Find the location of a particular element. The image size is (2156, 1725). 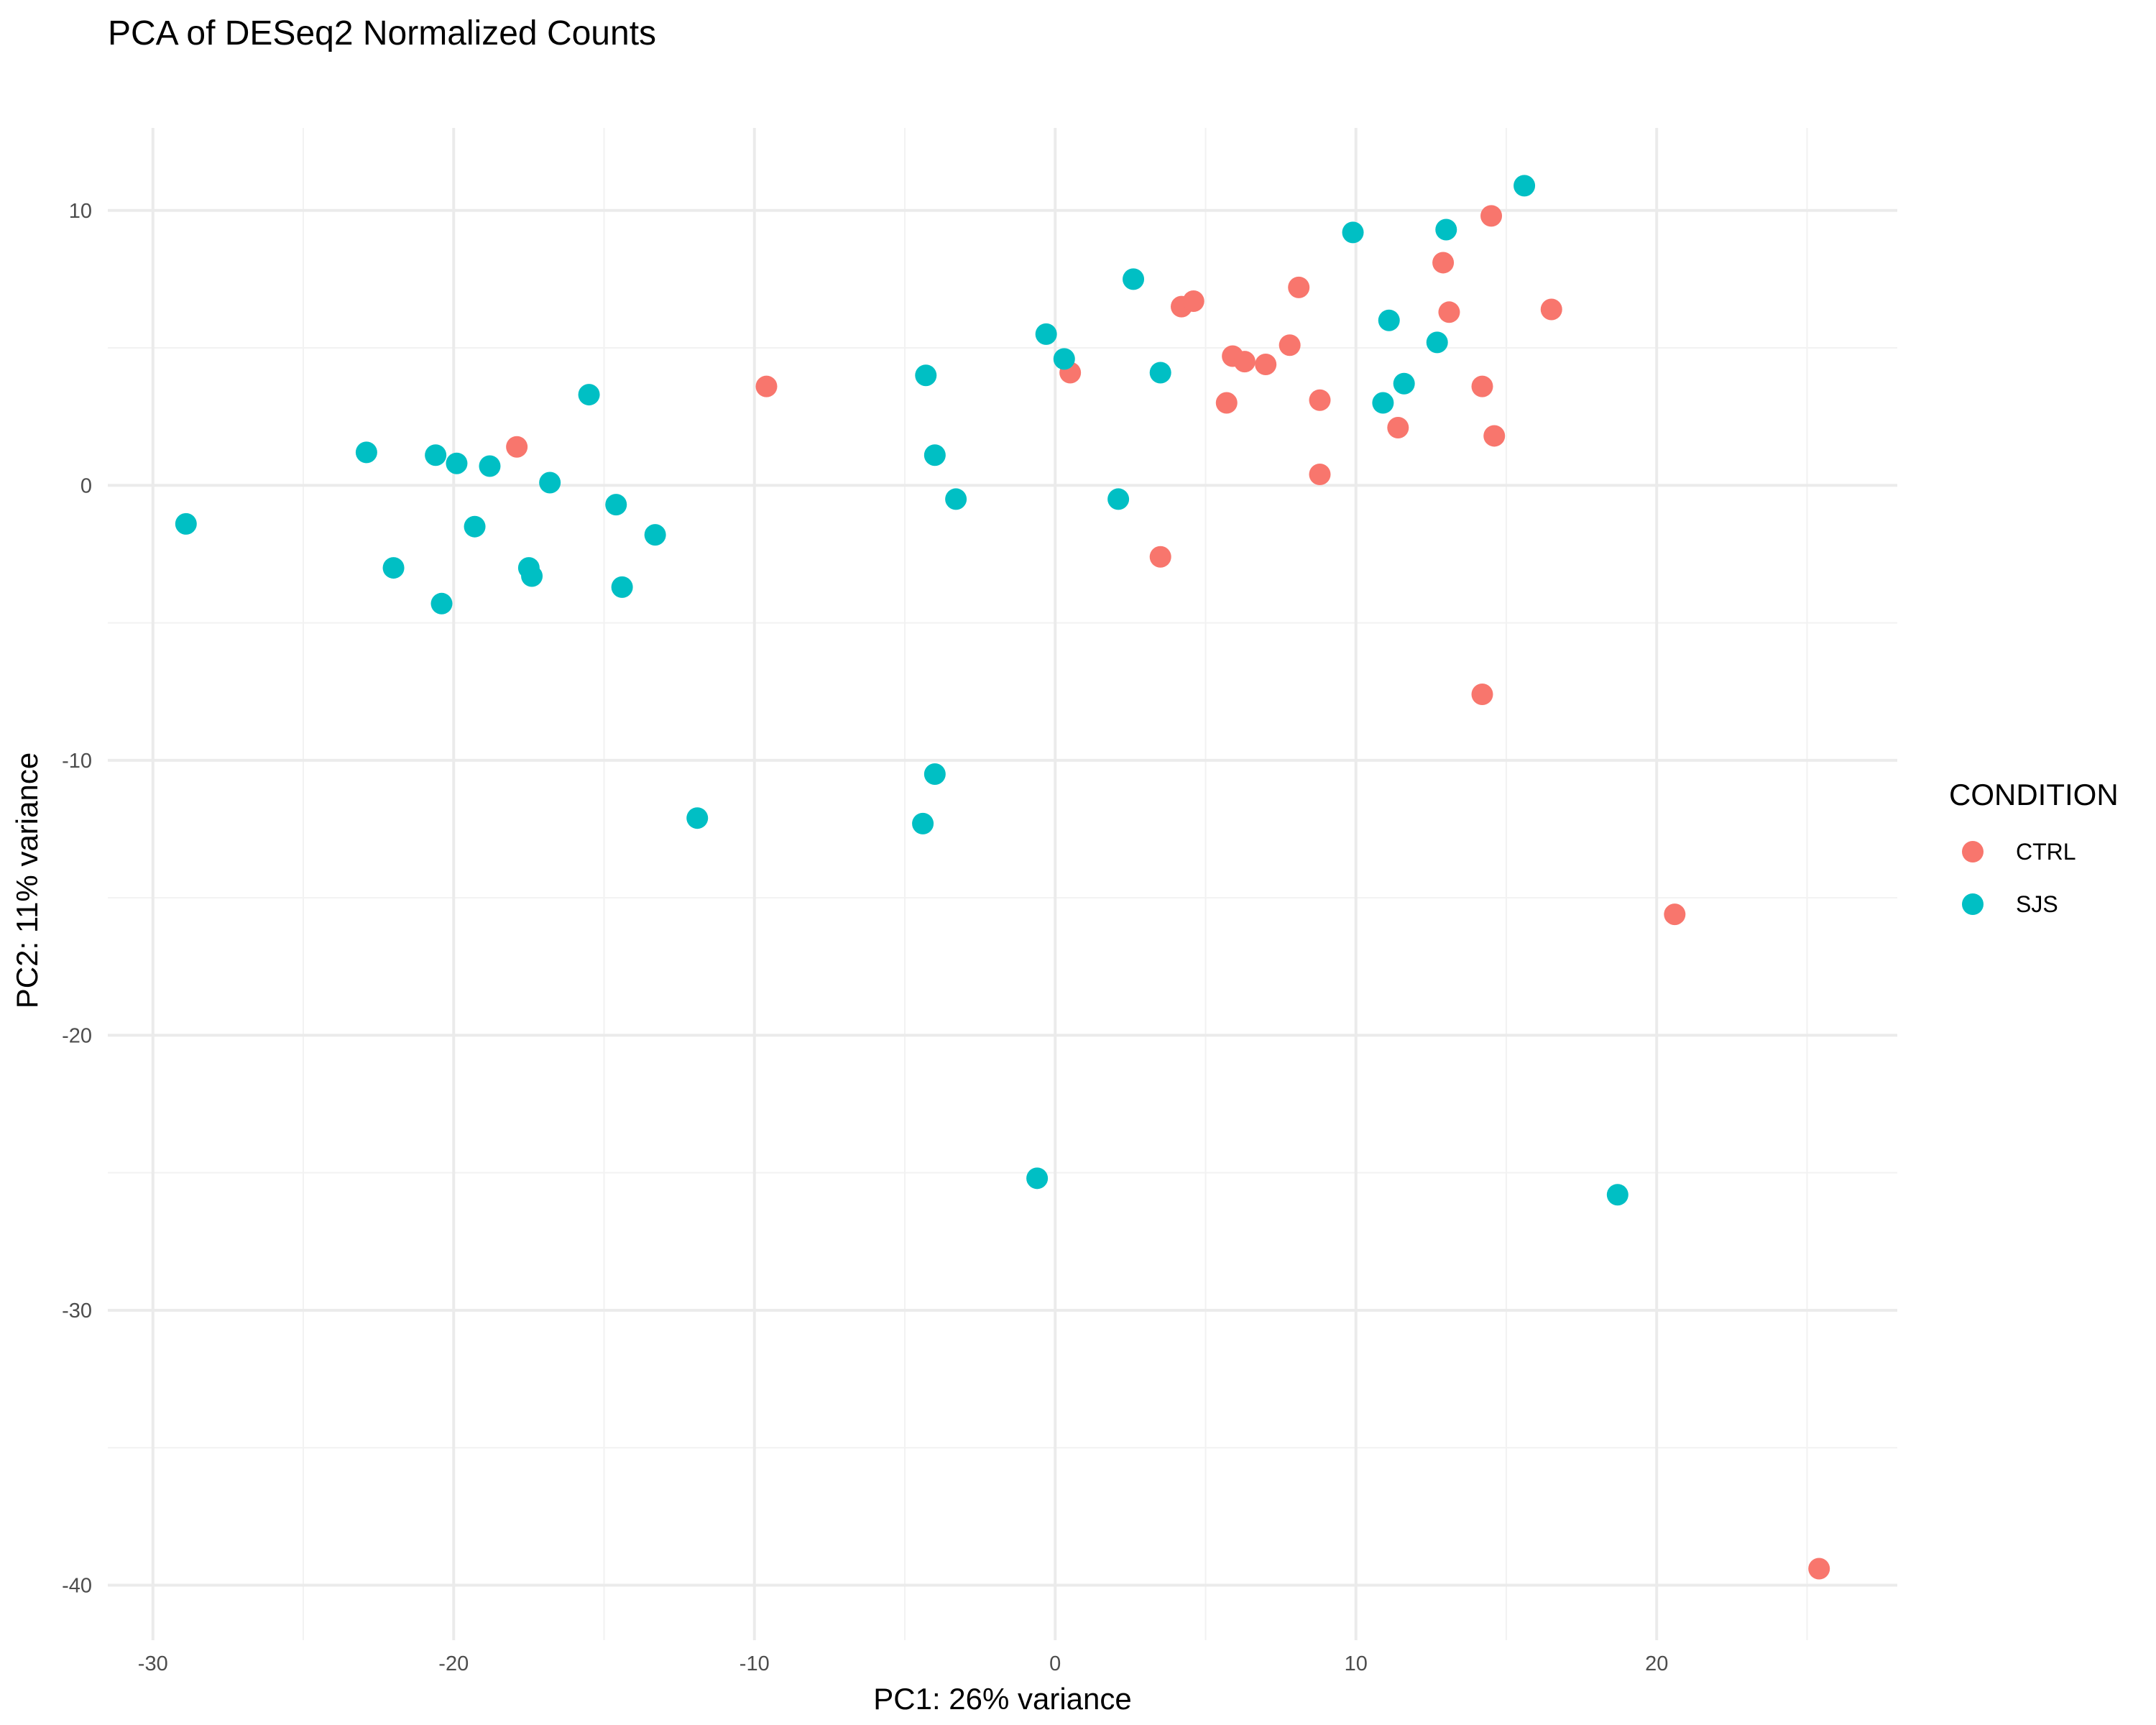

legend-key-sjs is located at coordinates (1973, 904).